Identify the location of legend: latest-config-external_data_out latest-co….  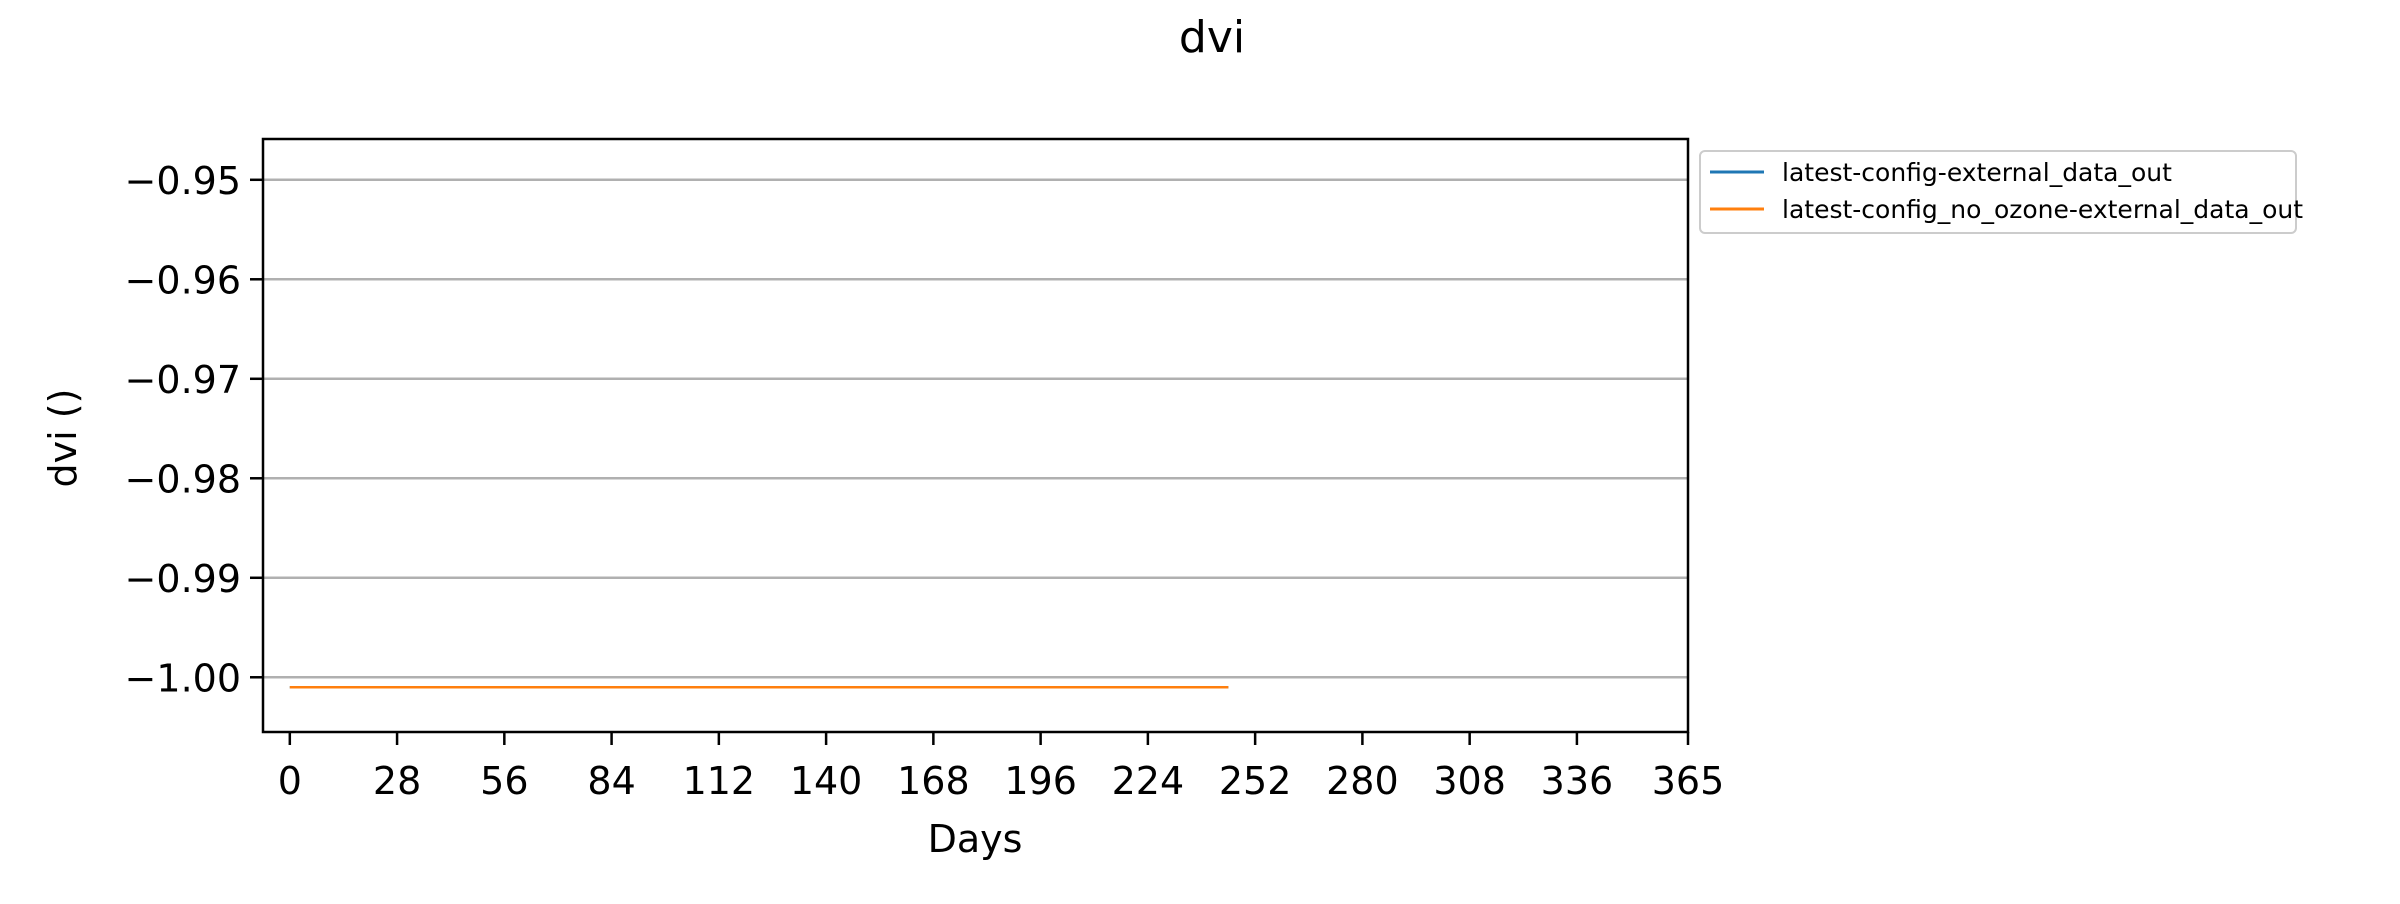
(2001, 192).